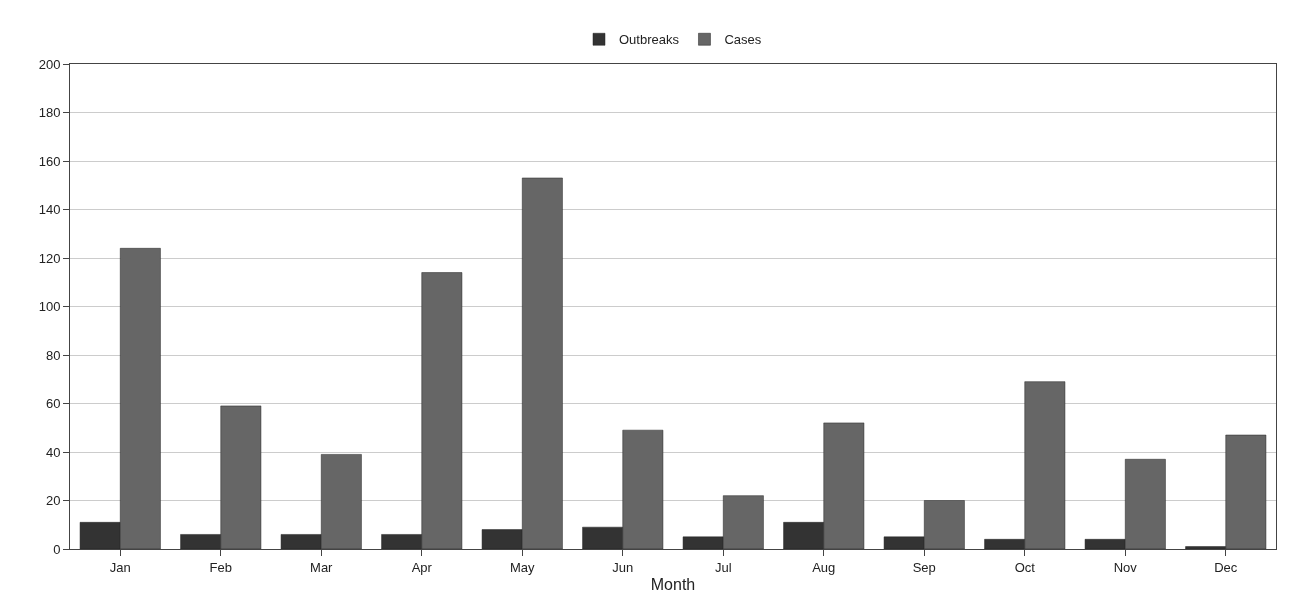 The image size is (1291, 604). I want to click on y-tick-label: 60, so click(53, 404).